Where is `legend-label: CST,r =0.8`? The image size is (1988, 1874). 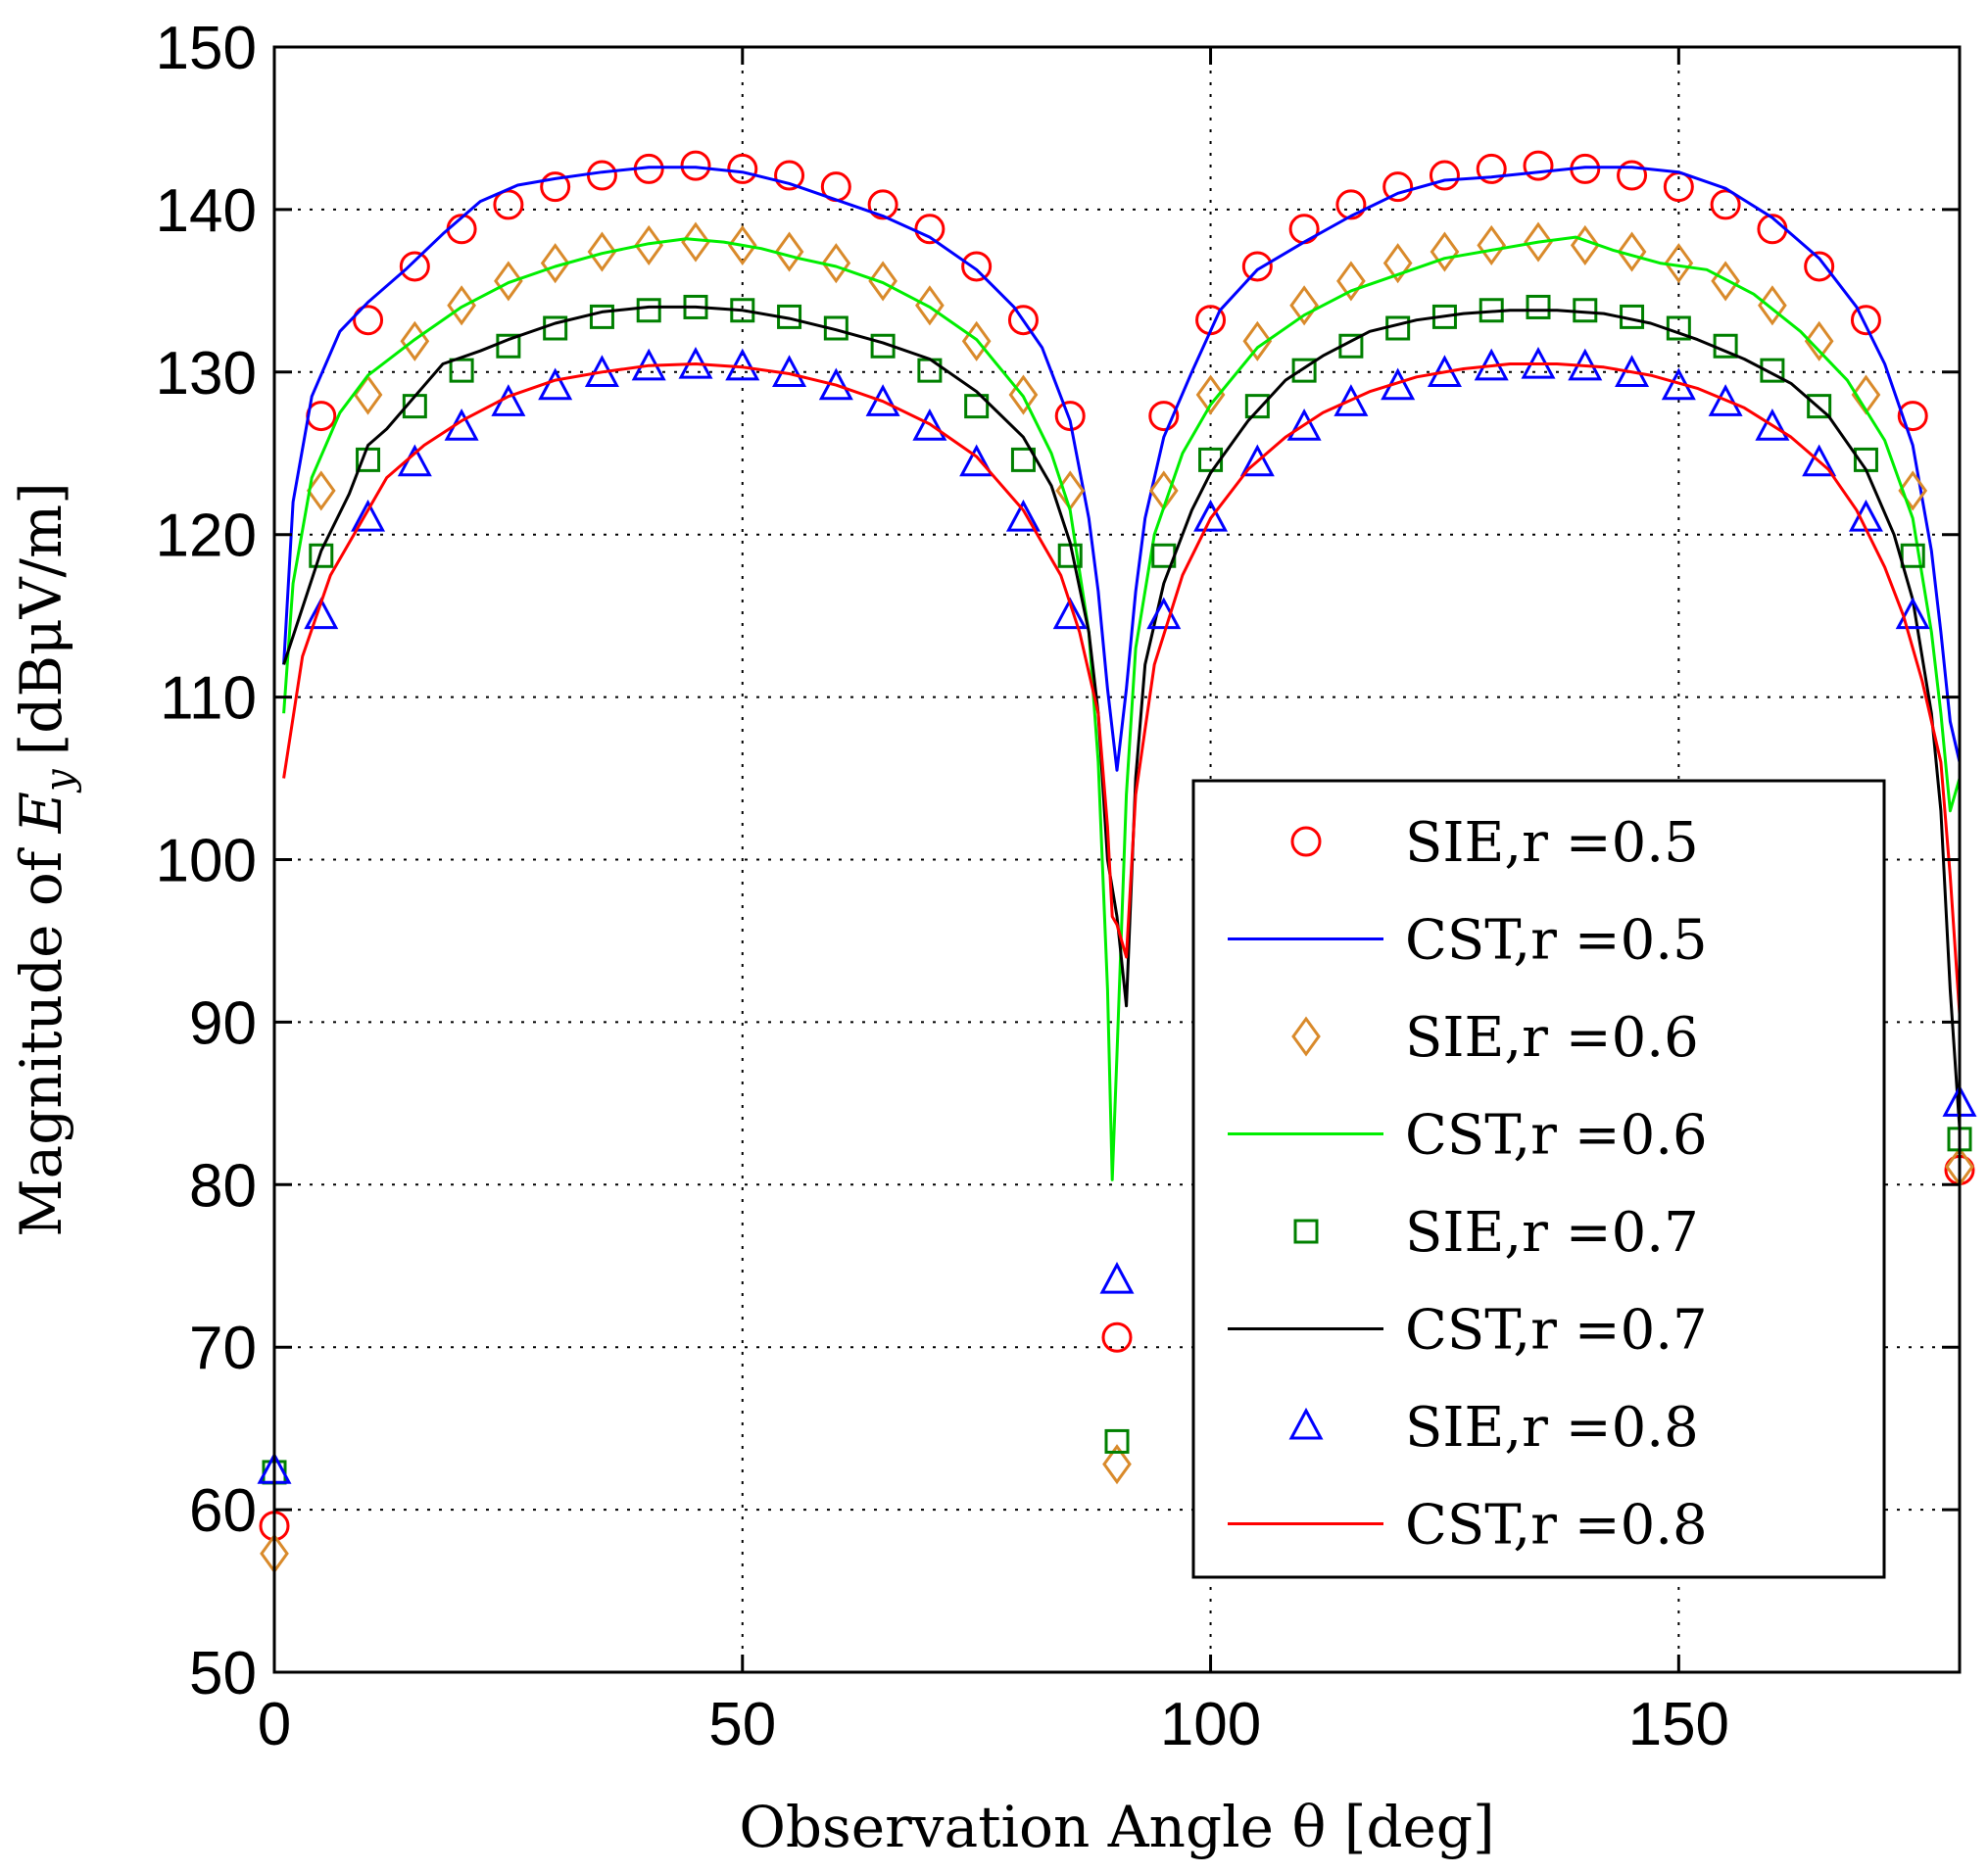 legend-label: CST,r =0.8 is located at coordinates (1556, 1526).